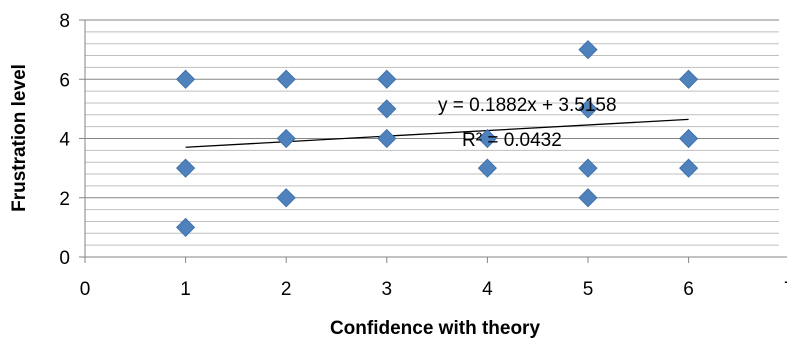 The width and height of the screenshot is (787, 344). I want to click on x-tick-label: 3, so click(387, 289).